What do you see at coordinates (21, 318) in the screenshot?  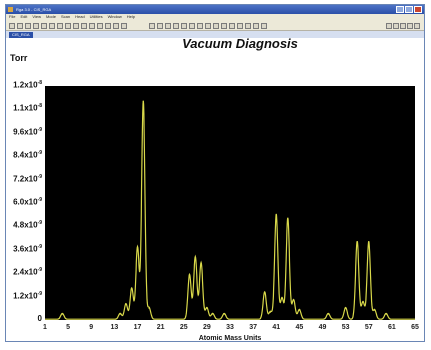 I see `y-tick-label: 0` at bounding box center [21, 318].